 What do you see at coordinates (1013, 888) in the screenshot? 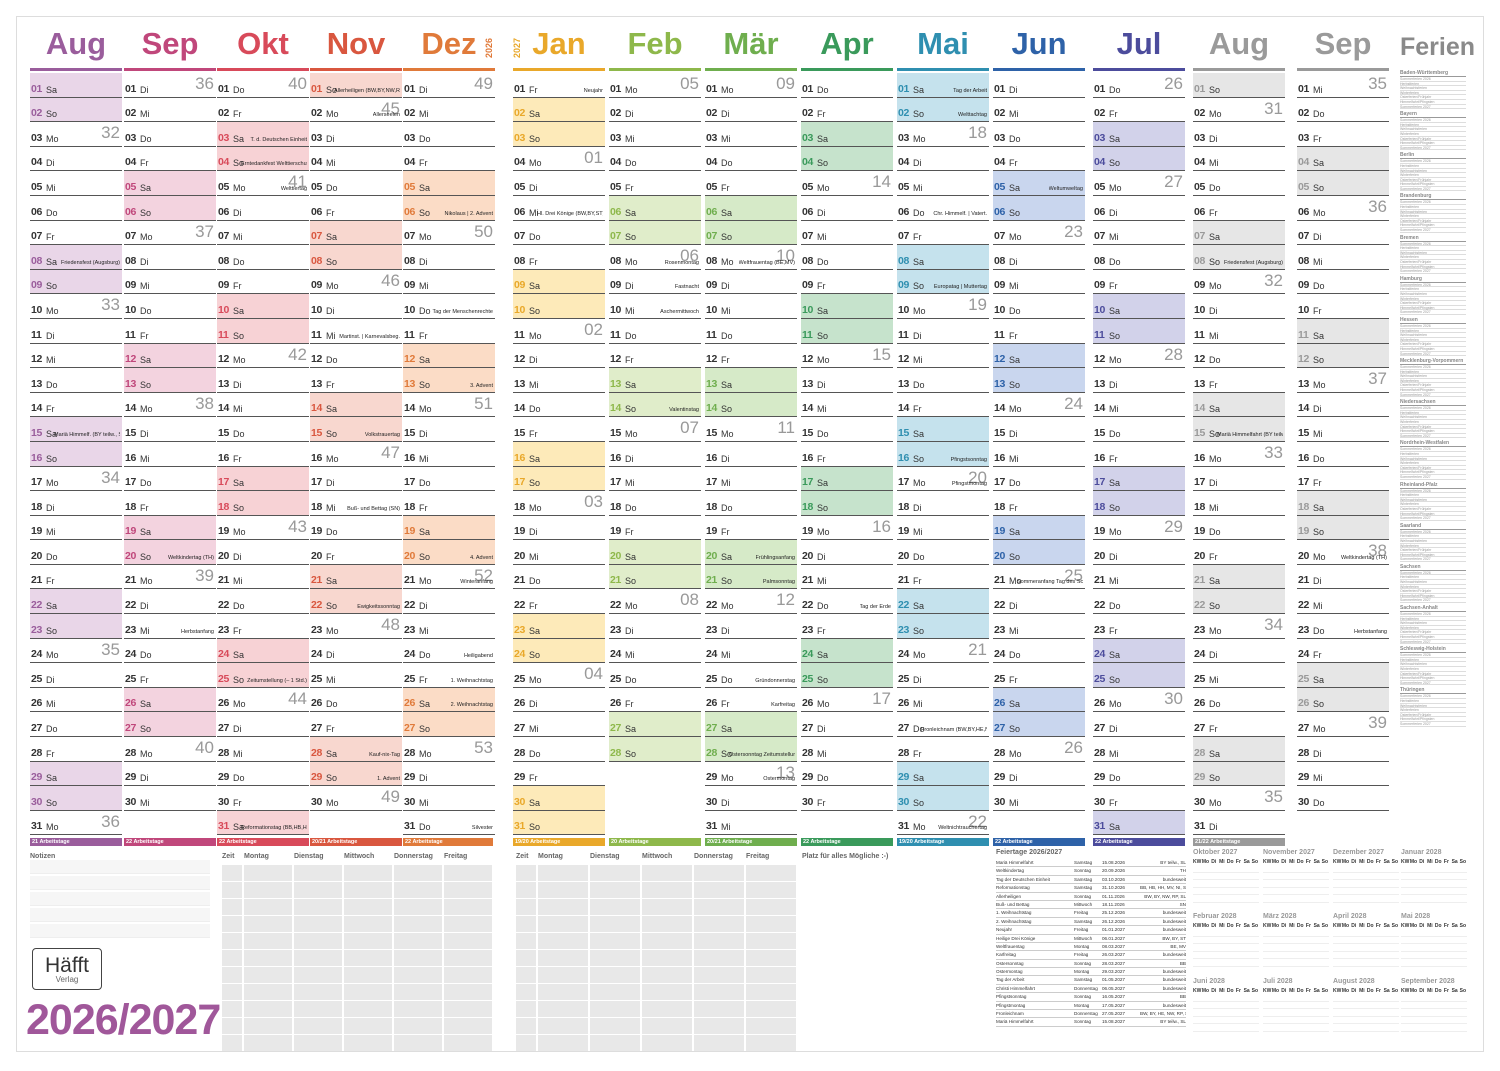
I see `feiertag-cell: Reformationstag` at bounding box center [1013, 888].